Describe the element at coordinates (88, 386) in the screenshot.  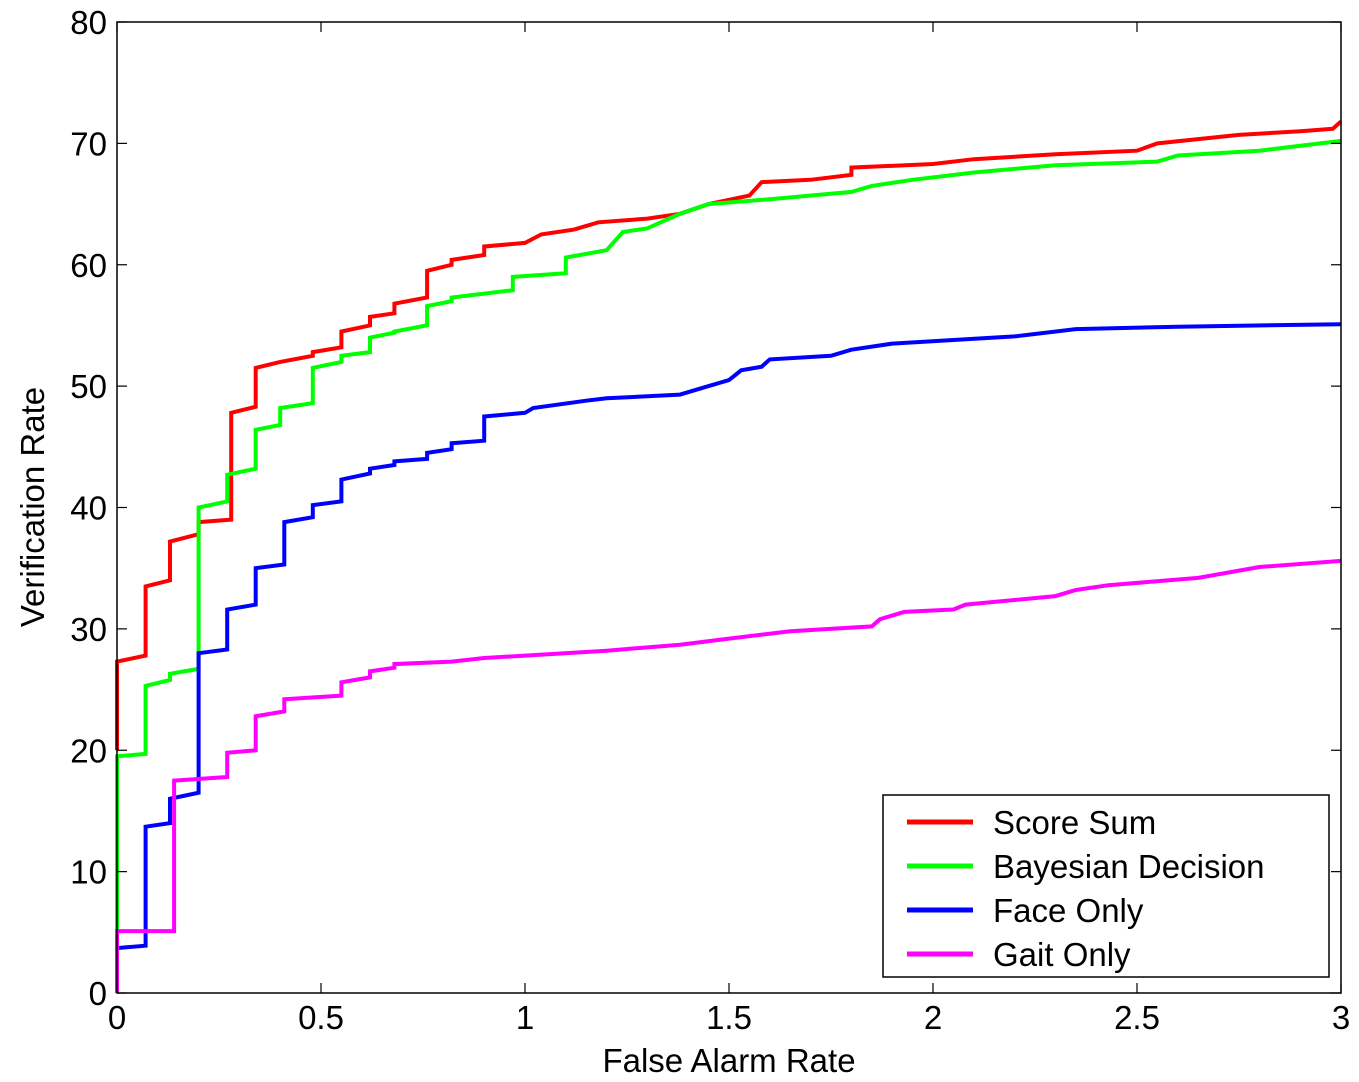
I see `y-tick-label: 50` at that location.